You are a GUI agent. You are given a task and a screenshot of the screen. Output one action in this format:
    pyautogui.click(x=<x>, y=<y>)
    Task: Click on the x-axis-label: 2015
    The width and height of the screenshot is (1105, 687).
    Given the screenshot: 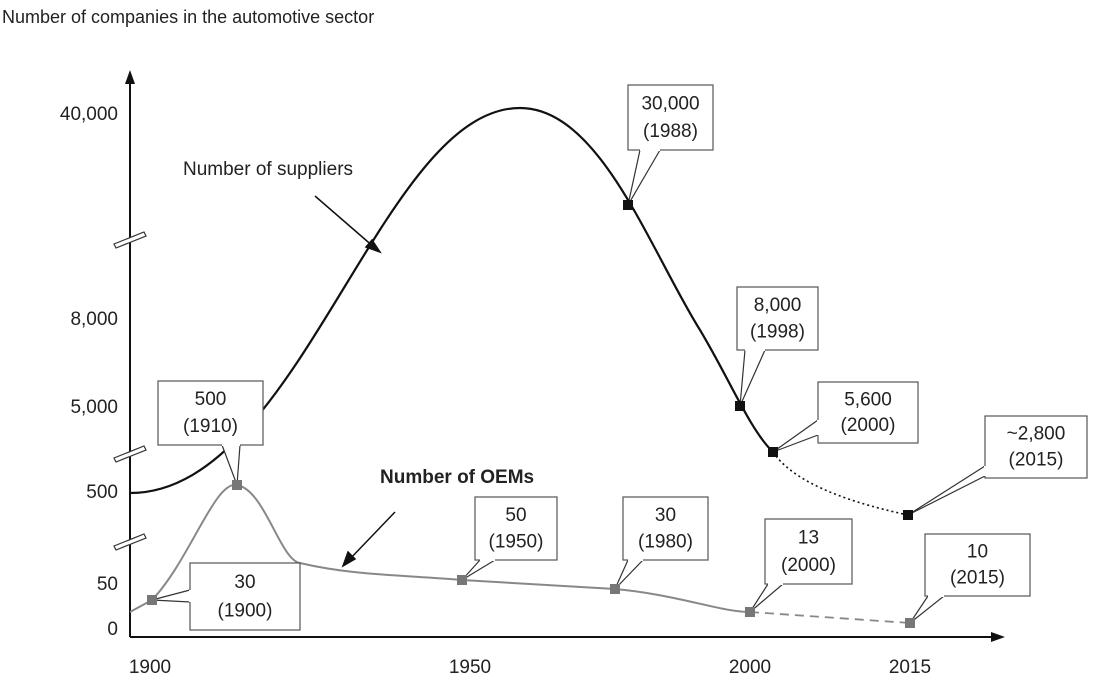 What is the action you would take?
    pyautogui.click(x=910, y=667)
    